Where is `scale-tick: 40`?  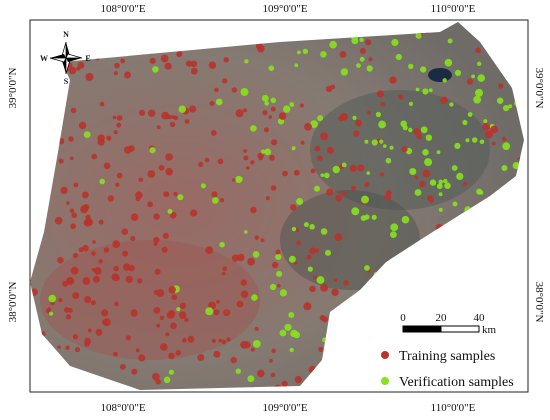 scale-tick: 40 is located at coordinates (480, 318).